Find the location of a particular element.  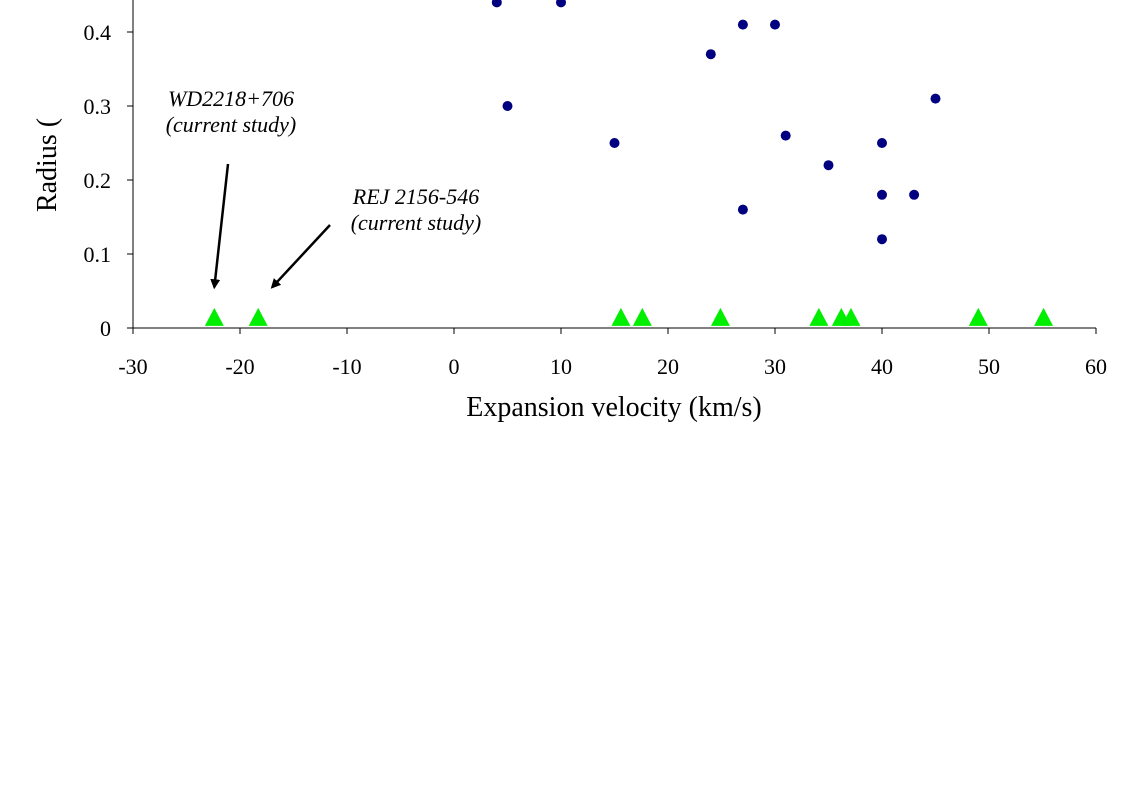

y-axis-title: Radius ( is located at coordinates (47, 165).